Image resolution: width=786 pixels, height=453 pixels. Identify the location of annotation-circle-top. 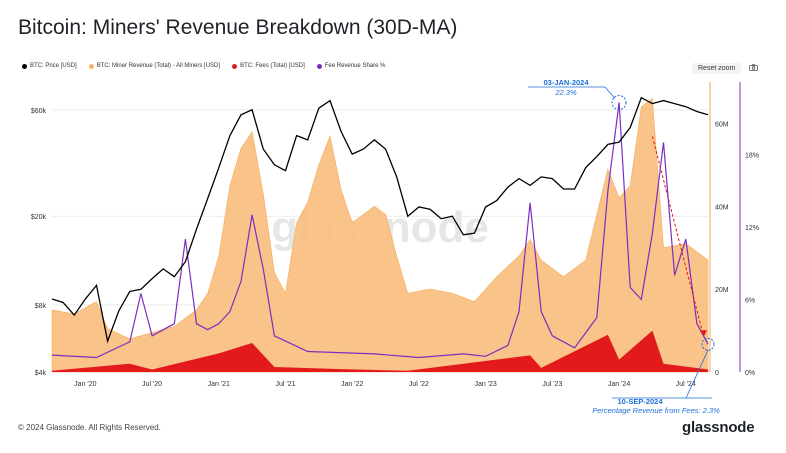
(619, 103).